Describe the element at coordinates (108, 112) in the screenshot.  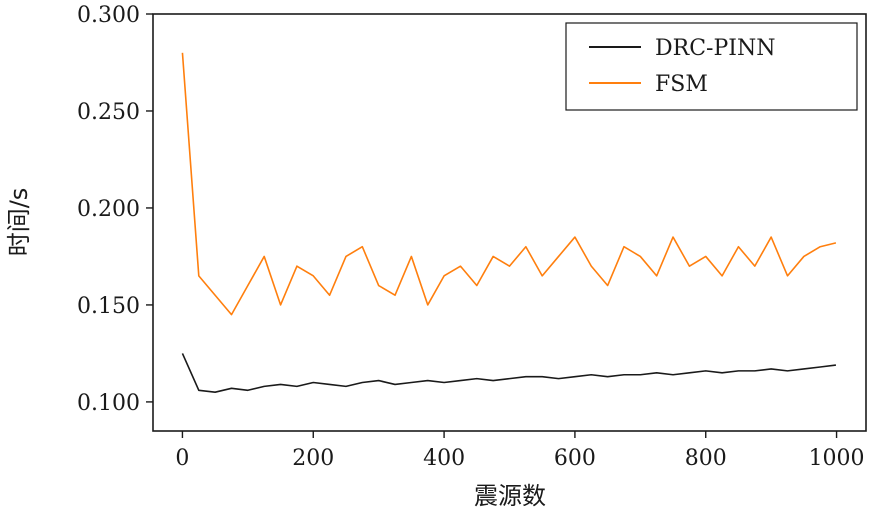
I see `y-tick-label: 0.250` at that location.